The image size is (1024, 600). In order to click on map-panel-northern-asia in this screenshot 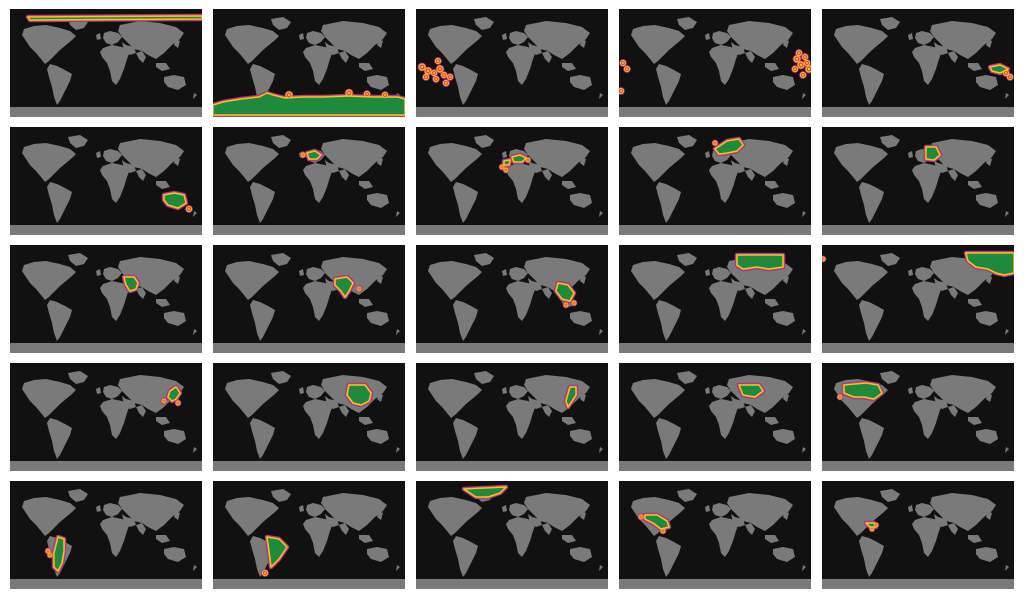, I will do `click(715, 299)`.